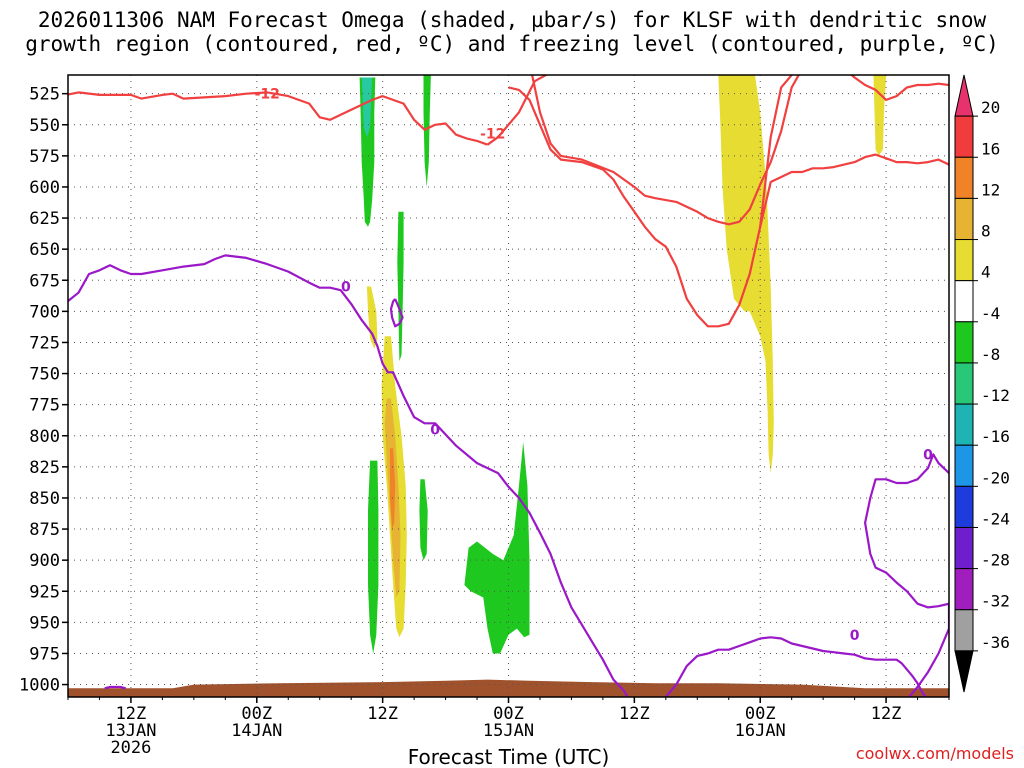  Describe the element at coordinates (44, 126) in the screenshot. I see `y-tick-label: 550` at that location.